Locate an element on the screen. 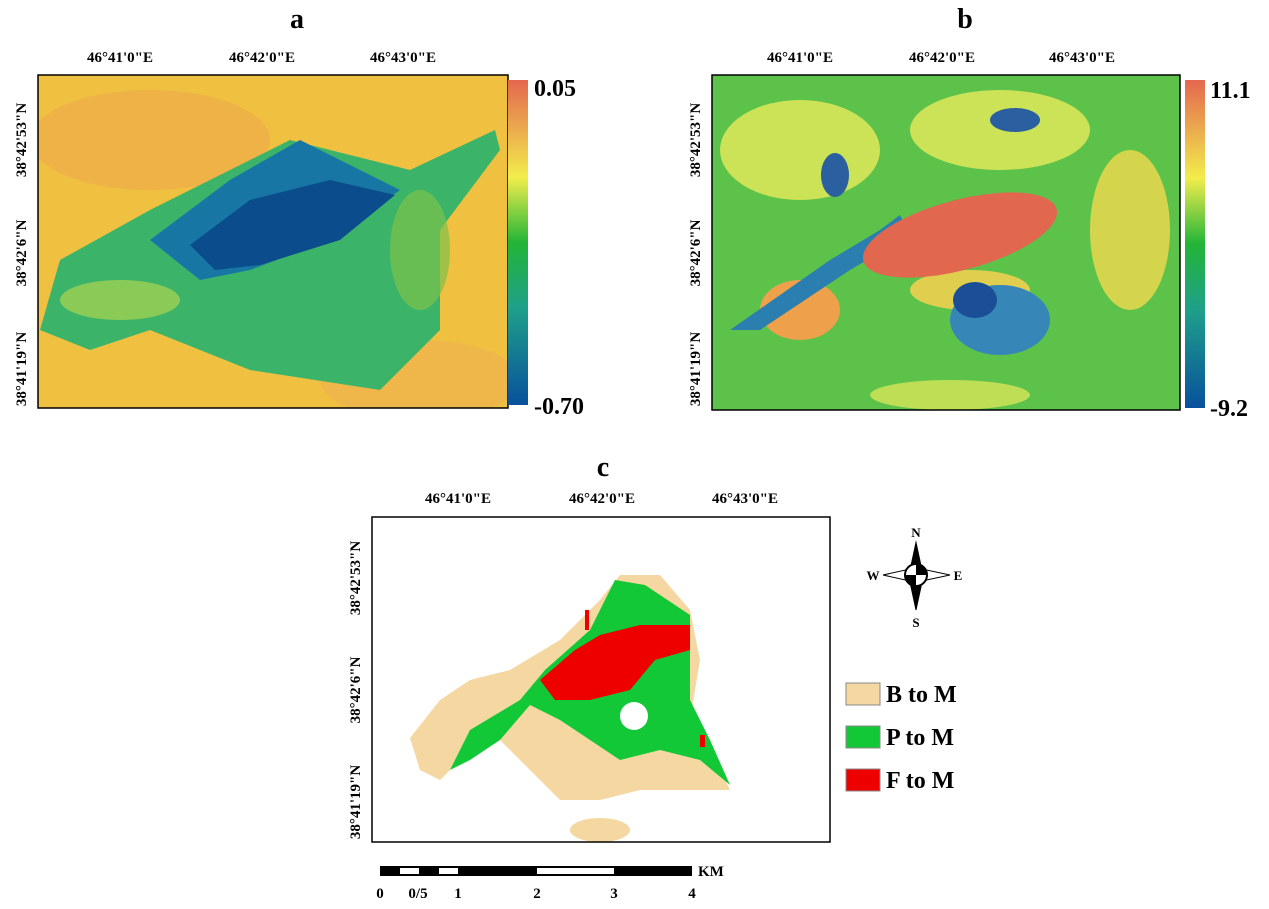 The height and width of the screenshot is (909, 1269). colorbar-max: 11.1 is located at coordinates (1230, 91).